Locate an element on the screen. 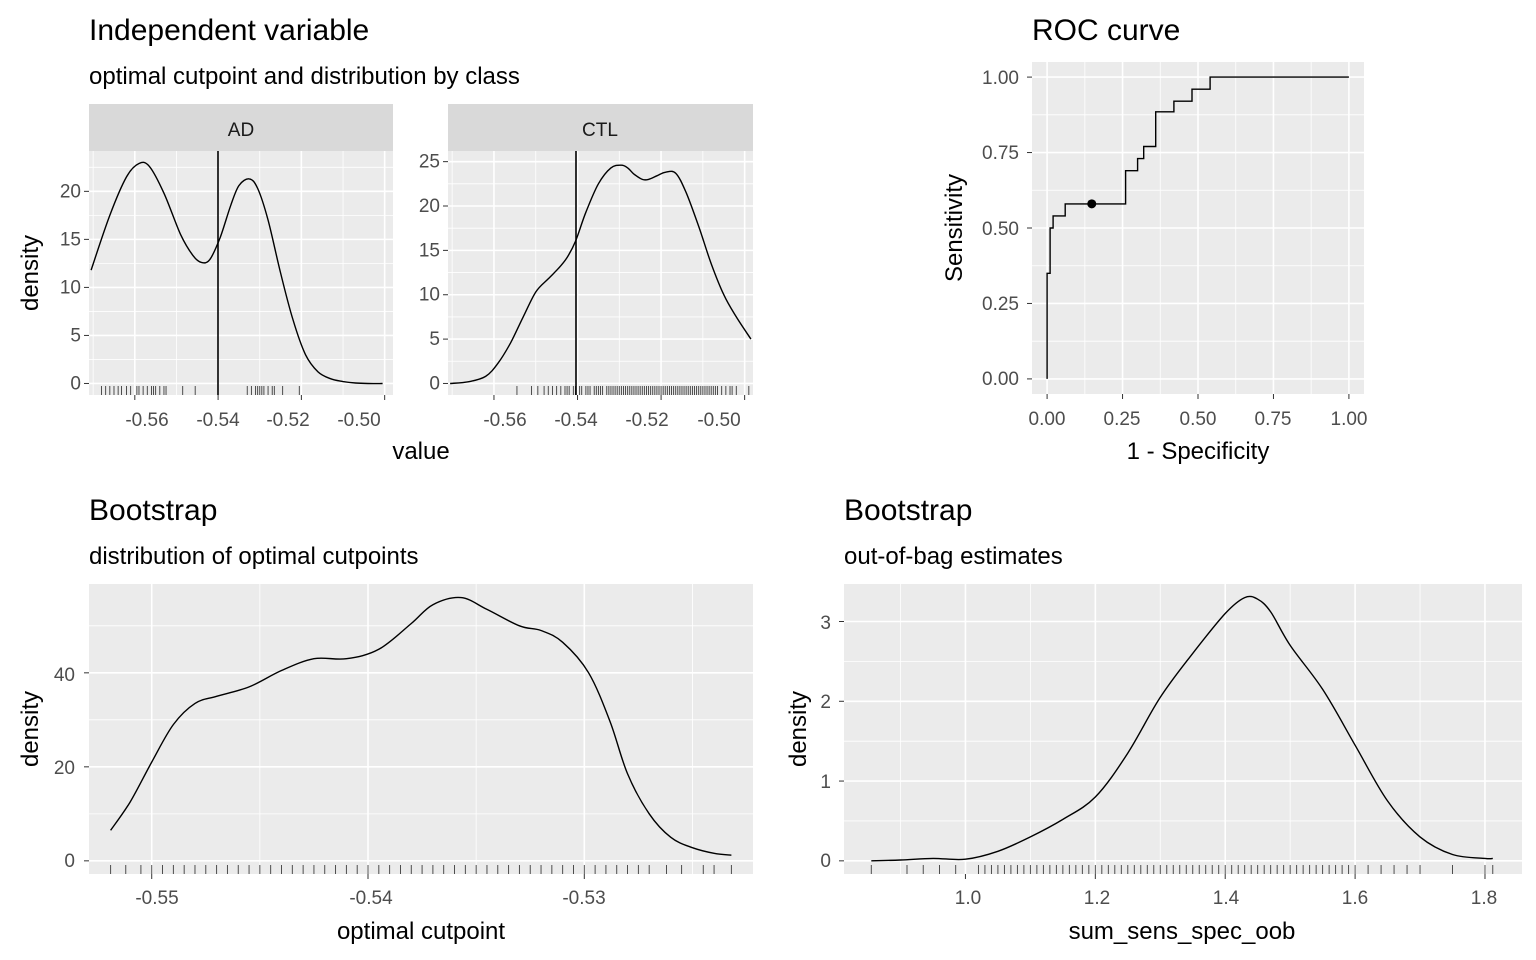 The width and height of the screenshot is (1536, 960). facet-ctl-x-tick-label: -0.52 is located at coordinates (646, 420).